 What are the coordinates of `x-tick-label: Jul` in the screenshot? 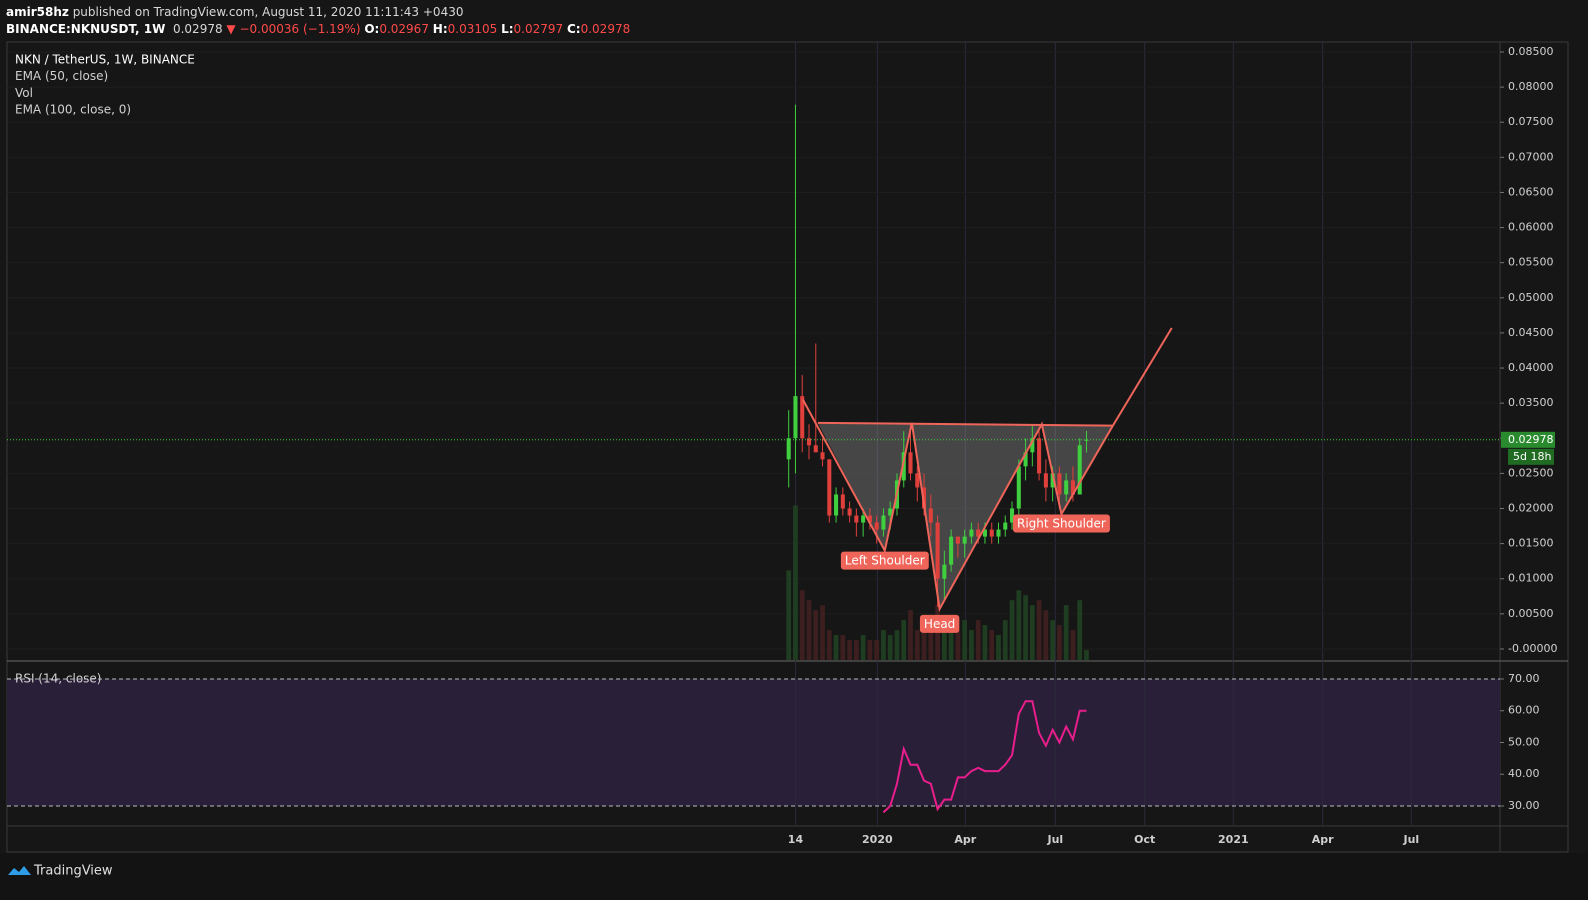 It's located at (1410, 839).